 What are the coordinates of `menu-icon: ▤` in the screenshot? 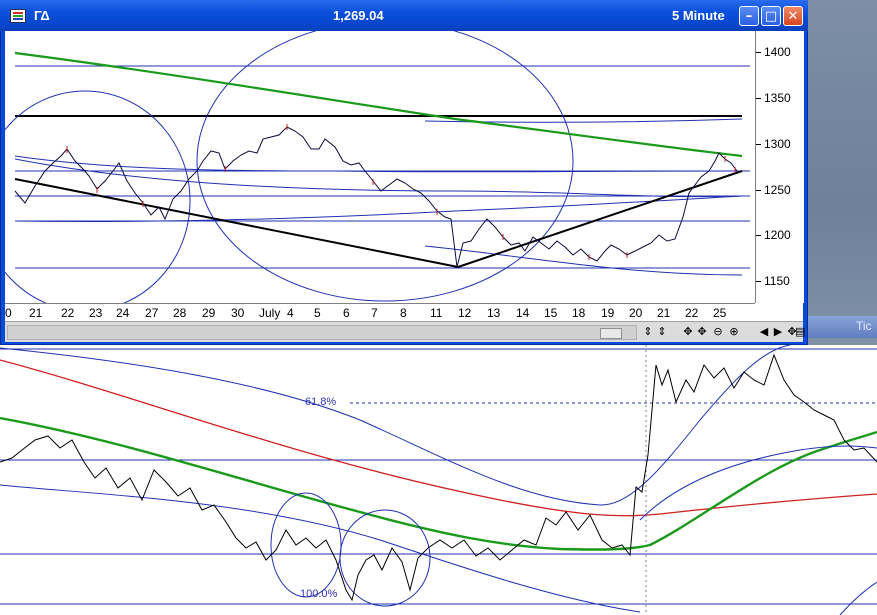 It's located at (800, 331).